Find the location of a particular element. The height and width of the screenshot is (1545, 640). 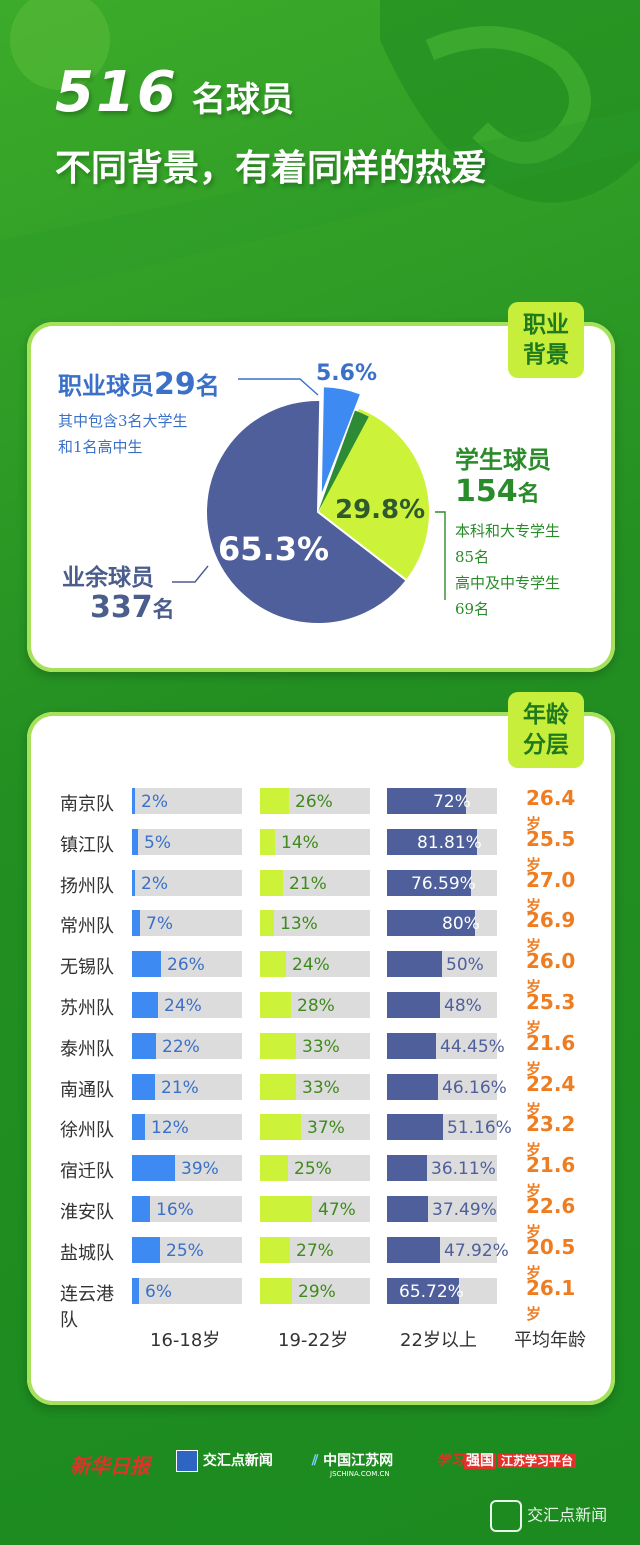

bar-track: 39% is located at coordinates (187, 1168).